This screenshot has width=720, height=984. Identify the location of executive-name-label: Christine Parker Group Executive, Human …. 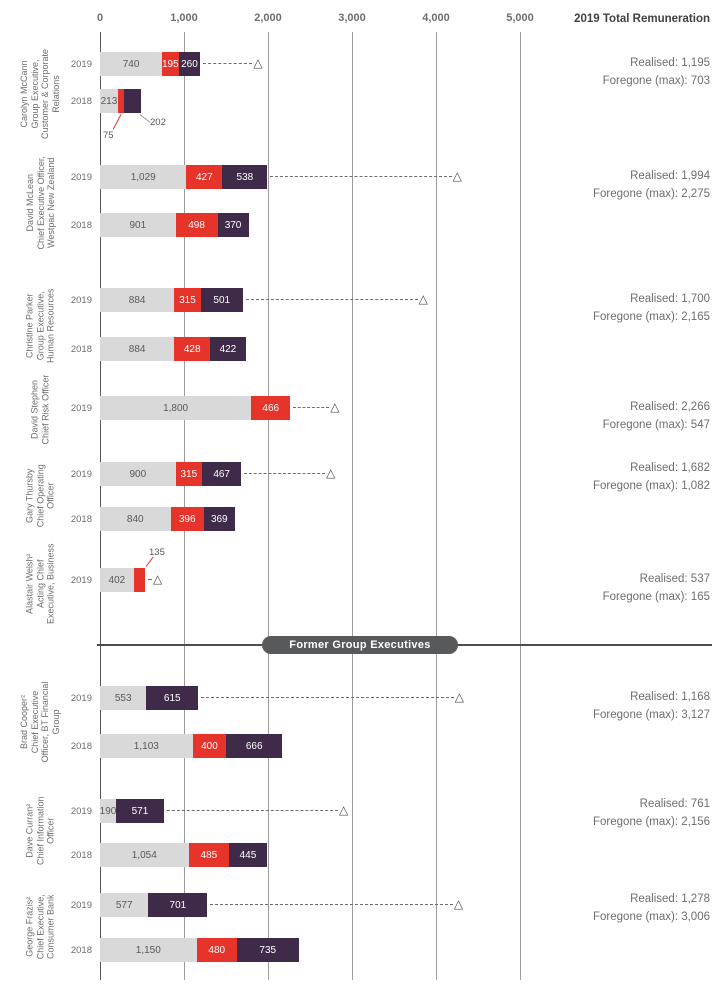
(40, 326).